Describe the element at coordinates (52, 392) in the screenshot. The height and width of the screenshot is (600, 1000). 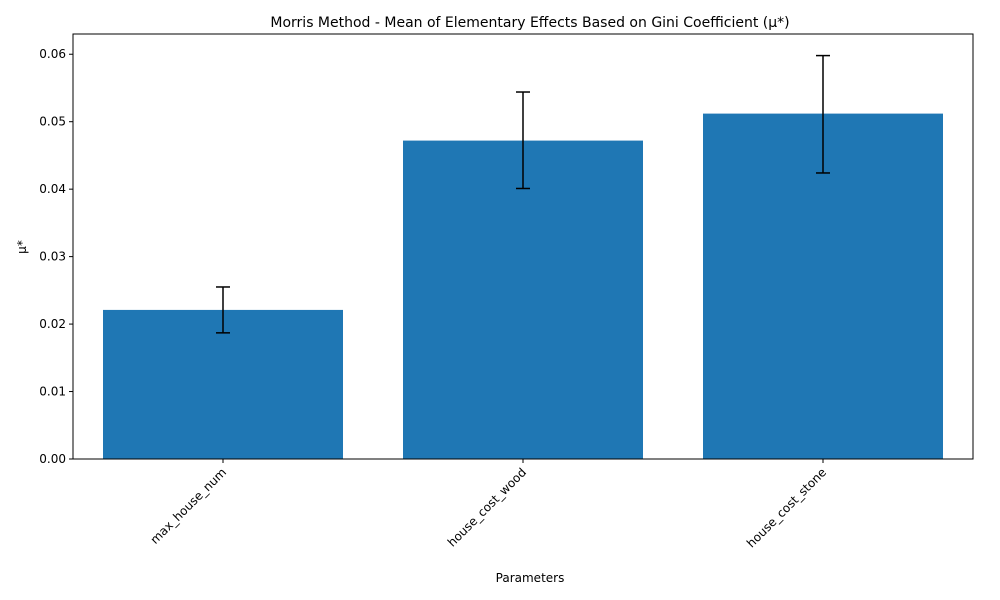
I see `y-tick-label: 0.01` at that location.